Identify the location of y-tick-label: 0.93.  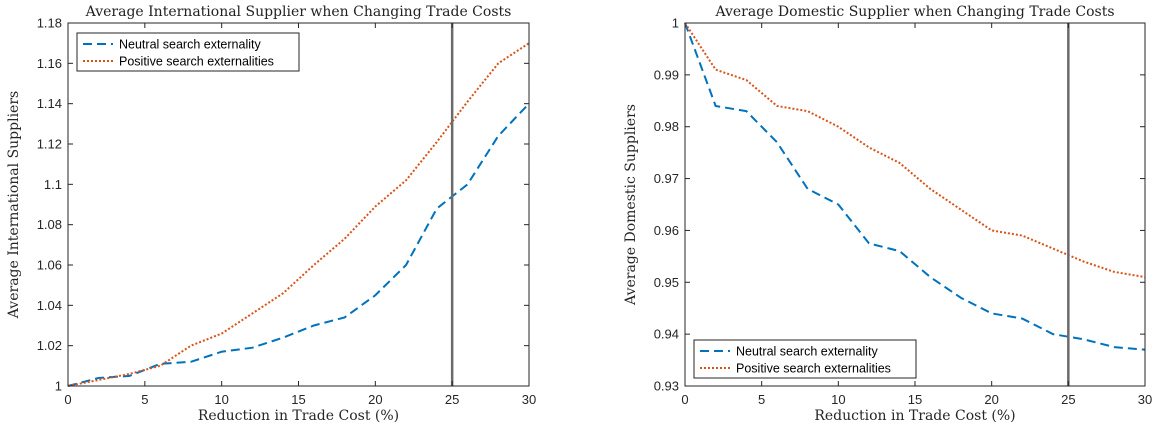
(666, 386).